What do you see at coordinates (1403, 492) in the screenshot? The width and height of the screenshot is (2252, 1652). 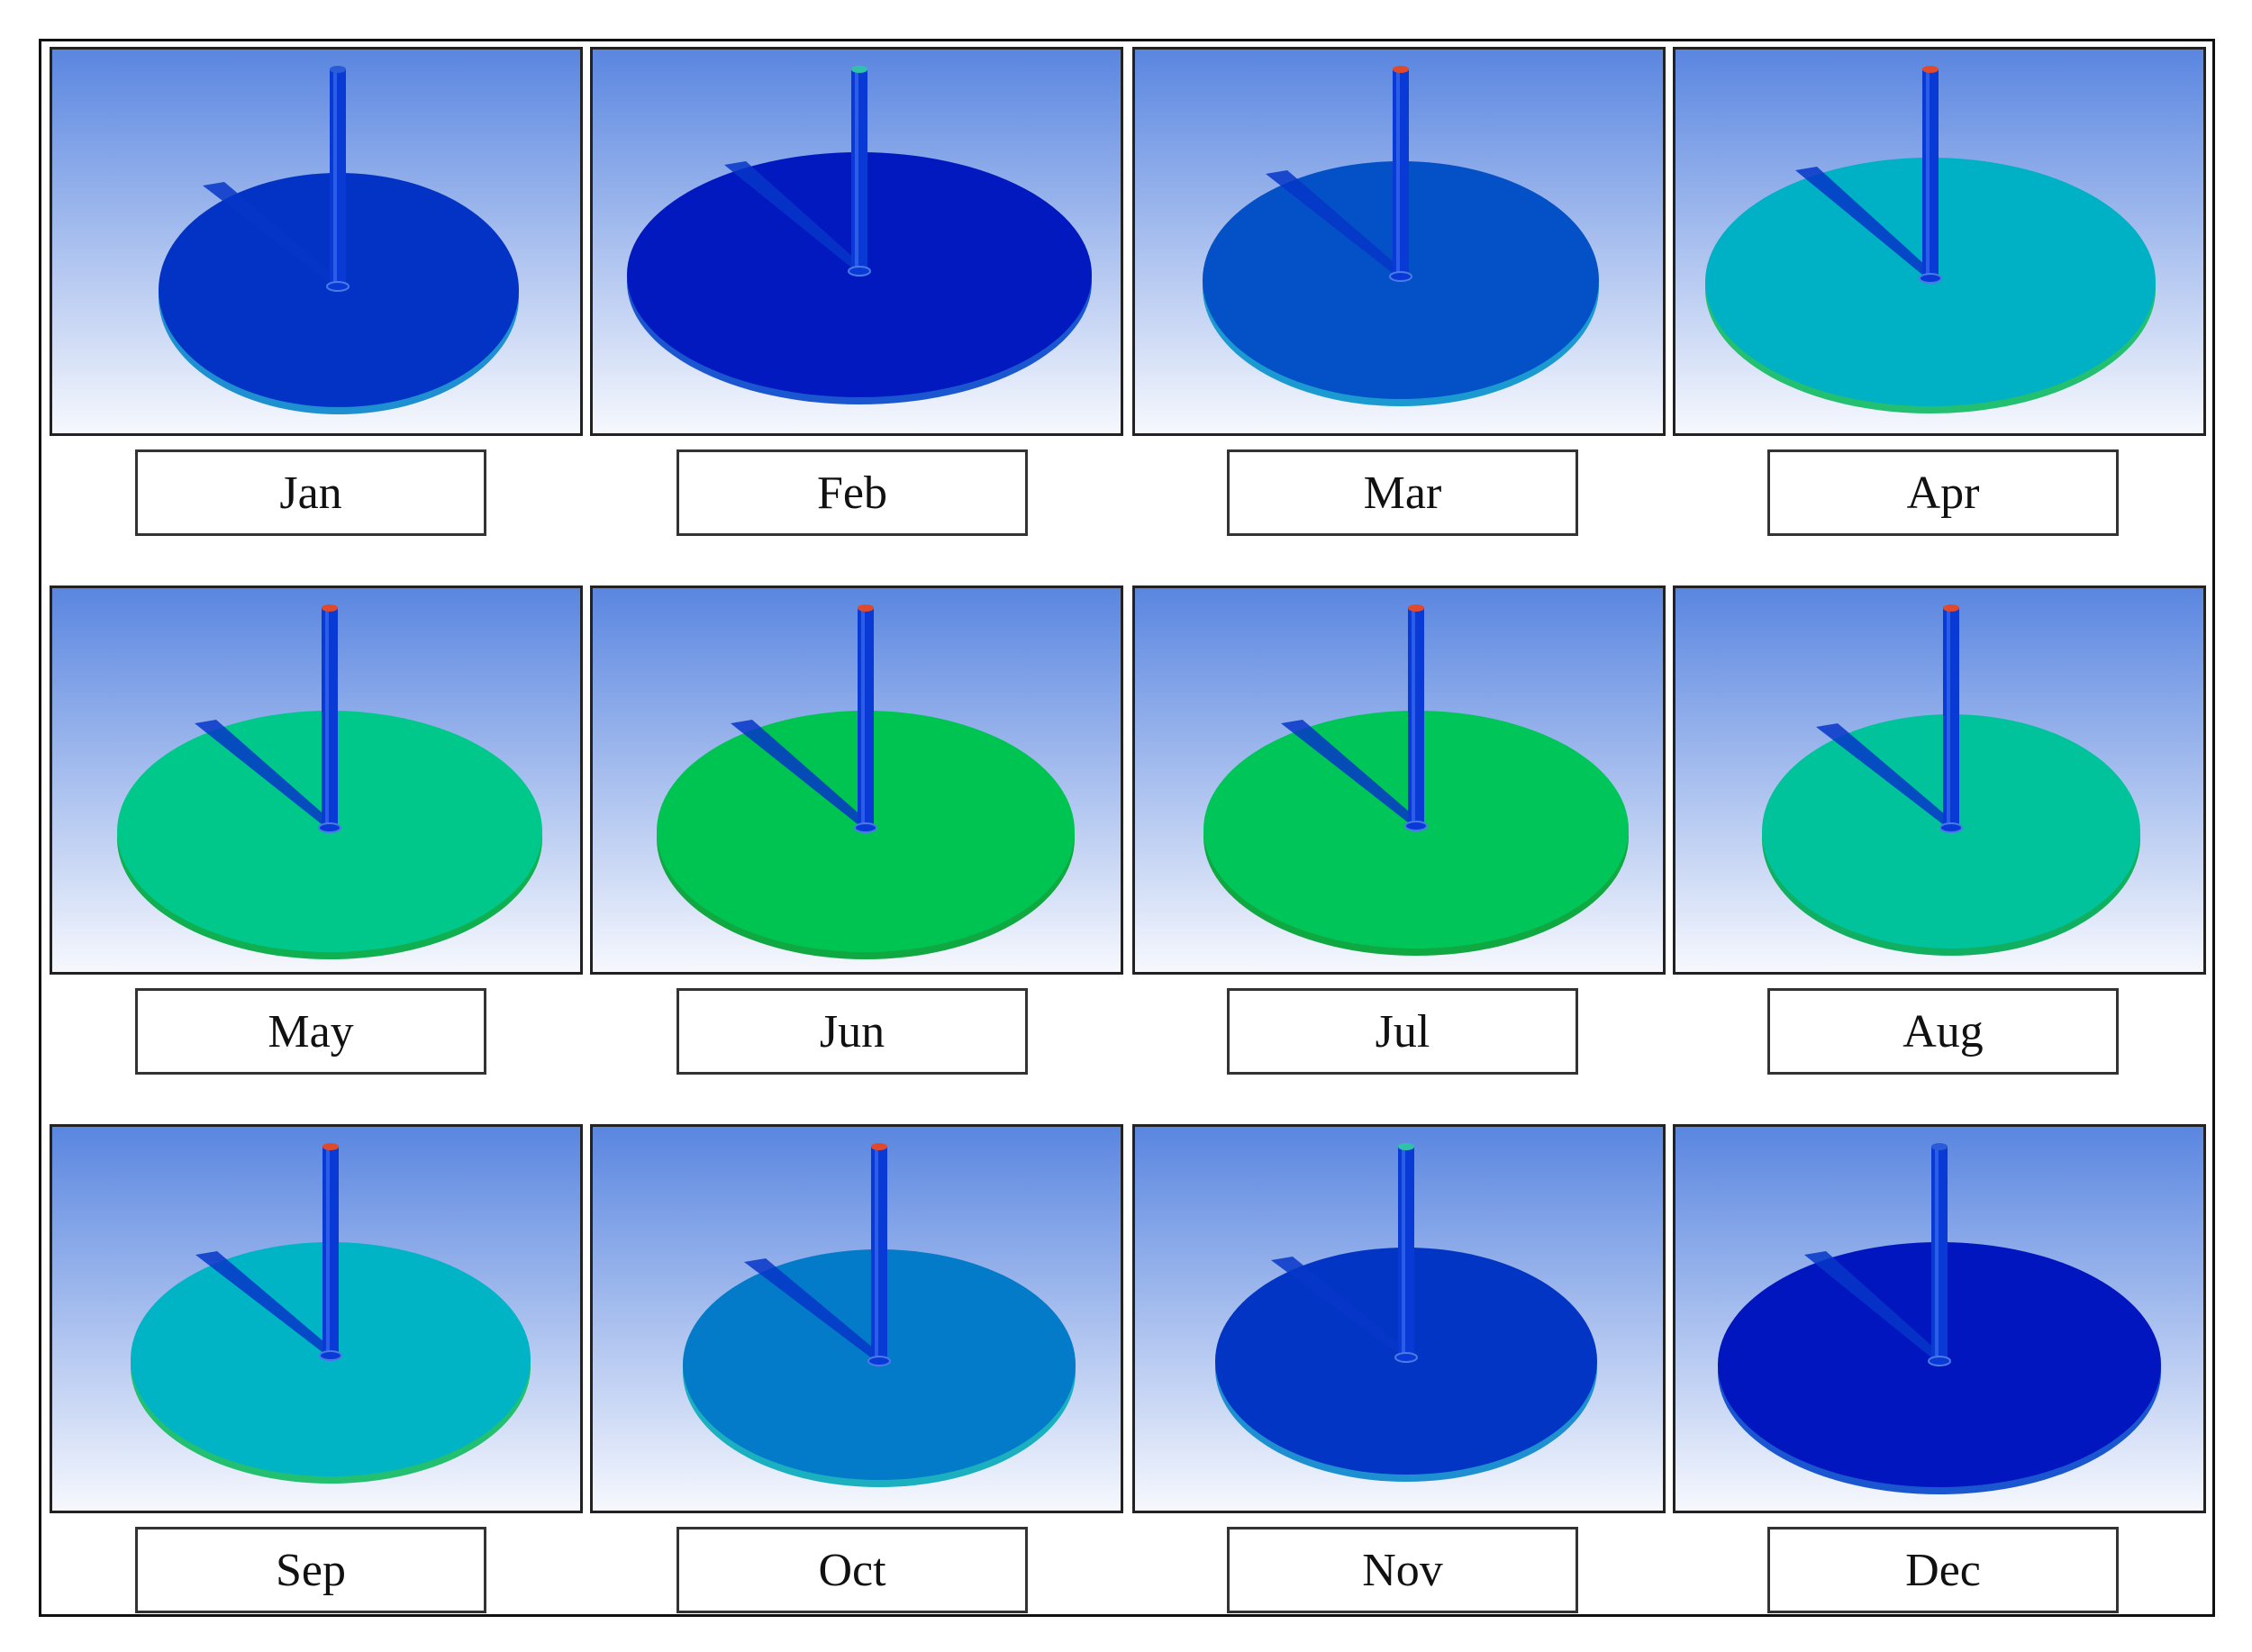 I see `month-label-mar: Mar` at bounding box center [1403, 492].